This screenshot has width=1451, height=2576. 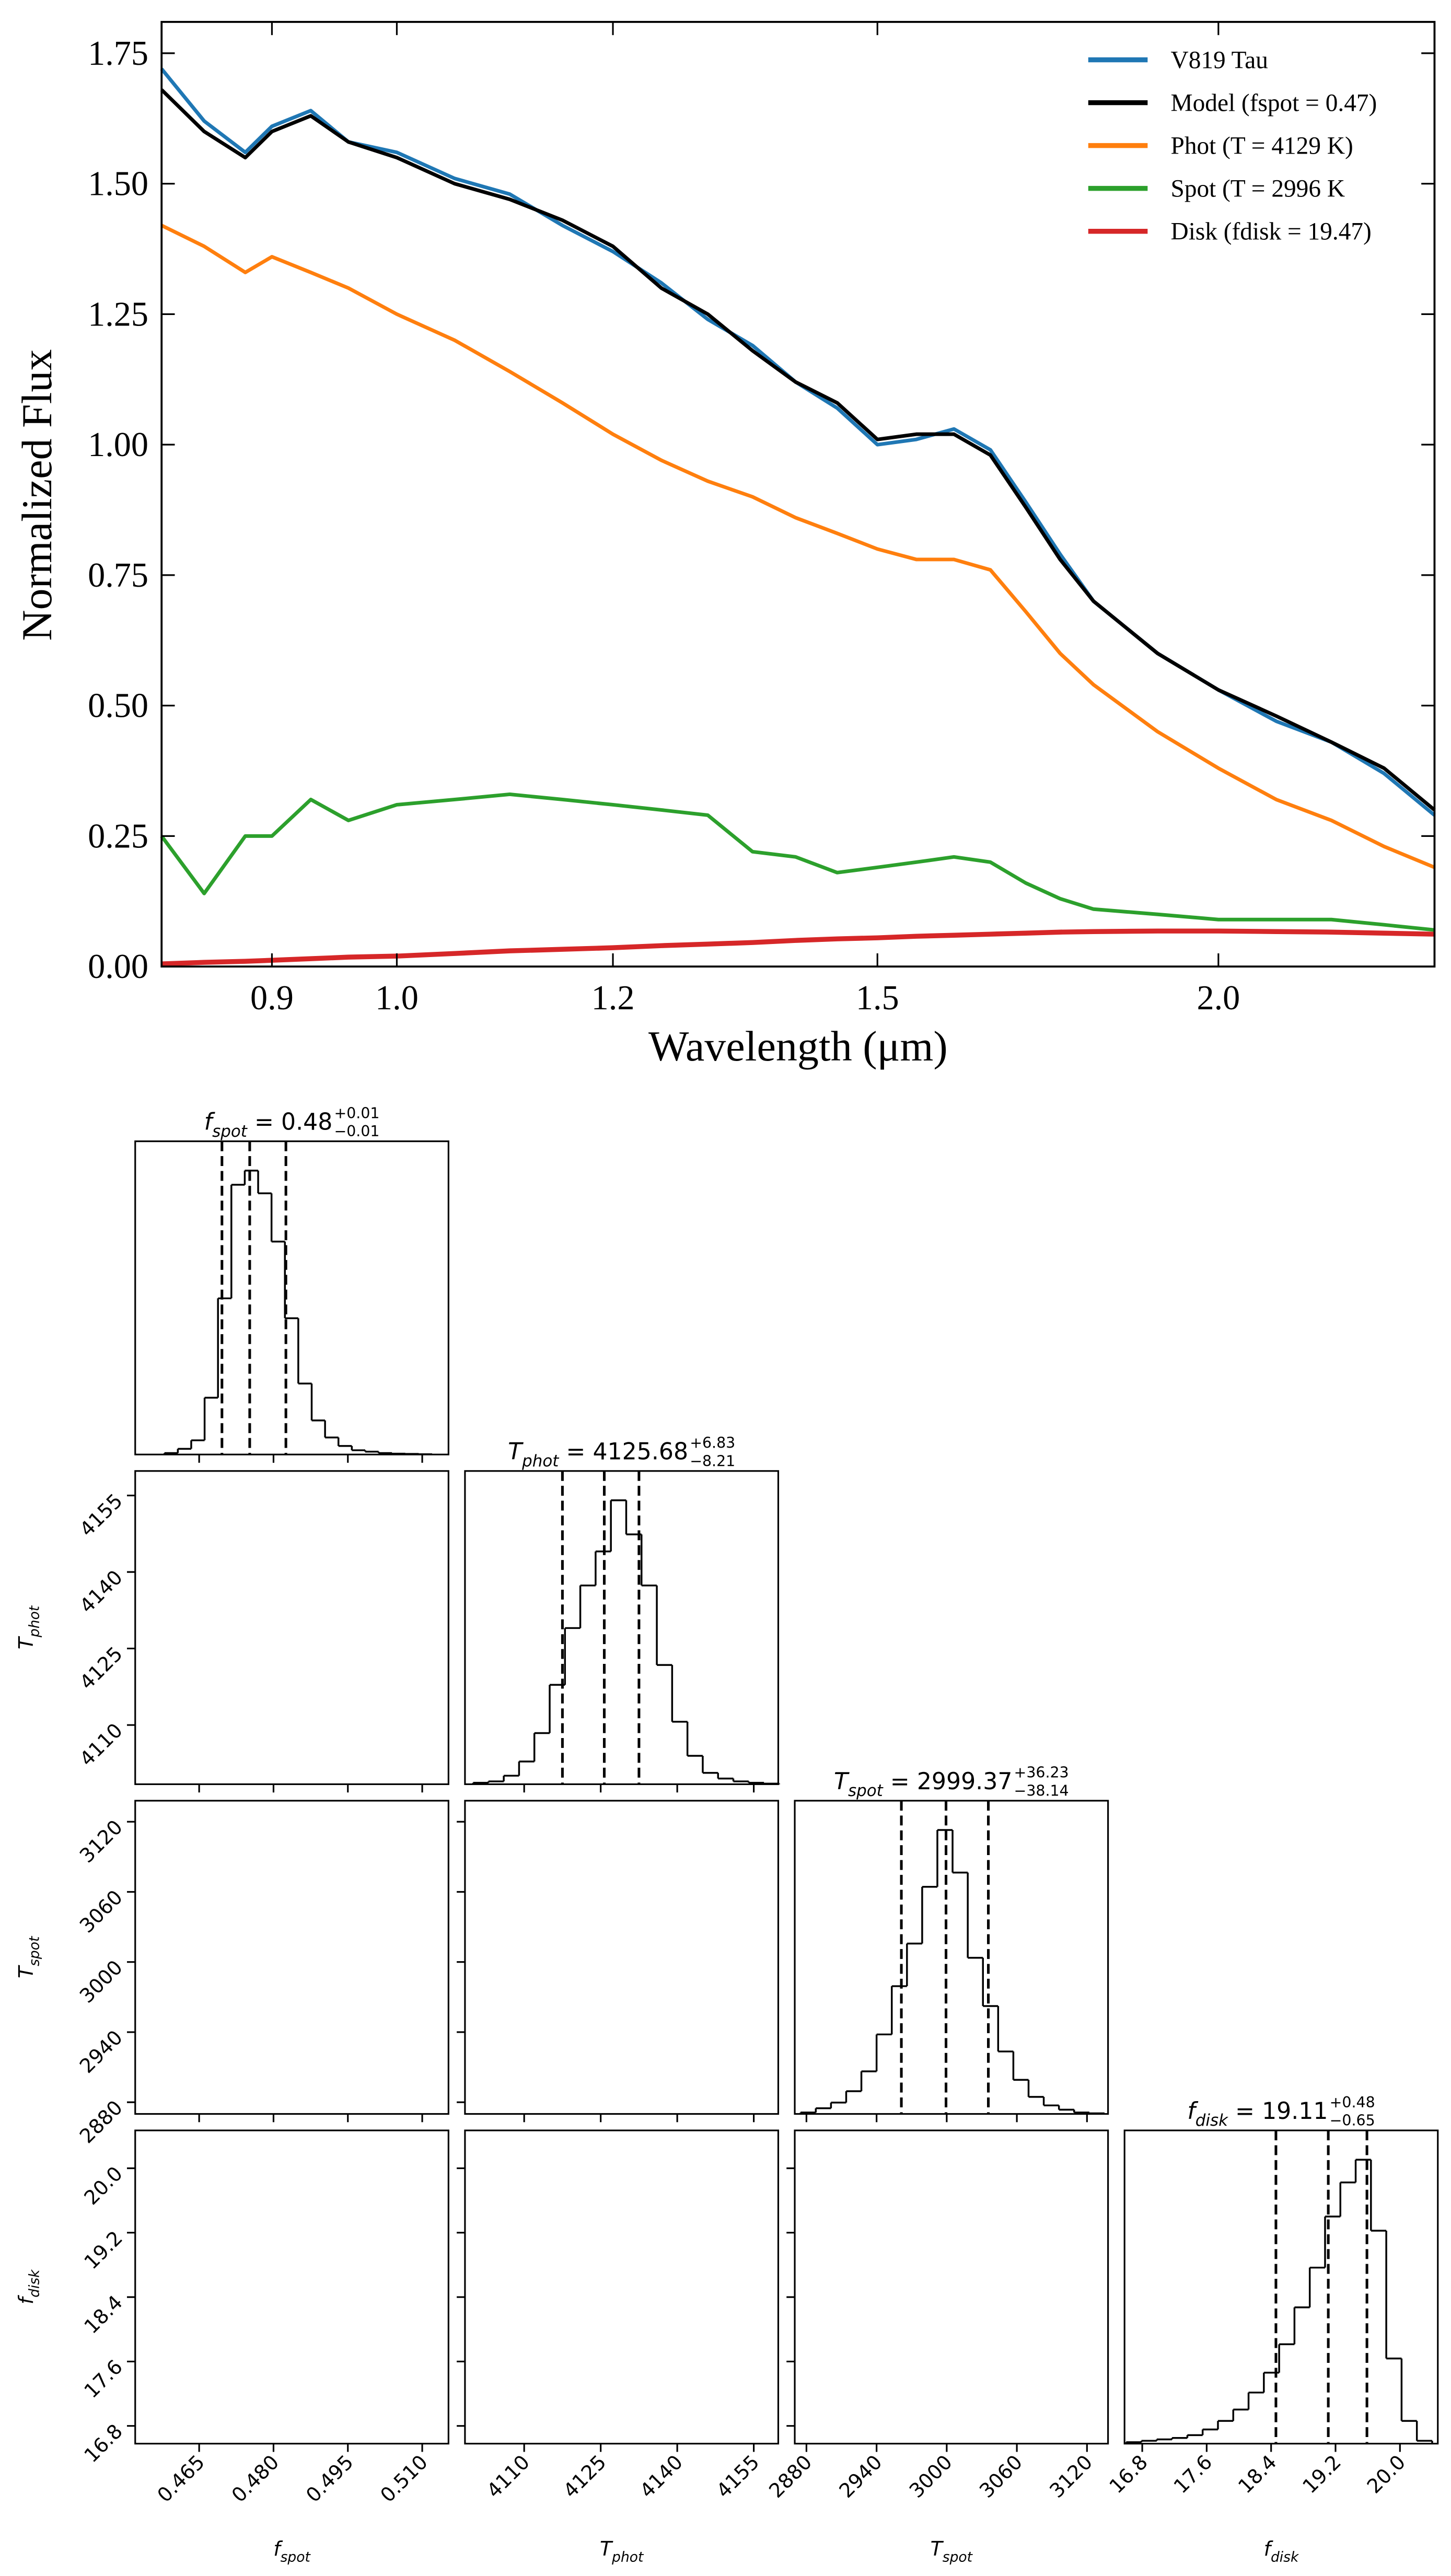 What do you see at coordinates (101, 1591) in the screenshot?
I see `y-tick-label: 4140` at bounding box center [101, 1591].